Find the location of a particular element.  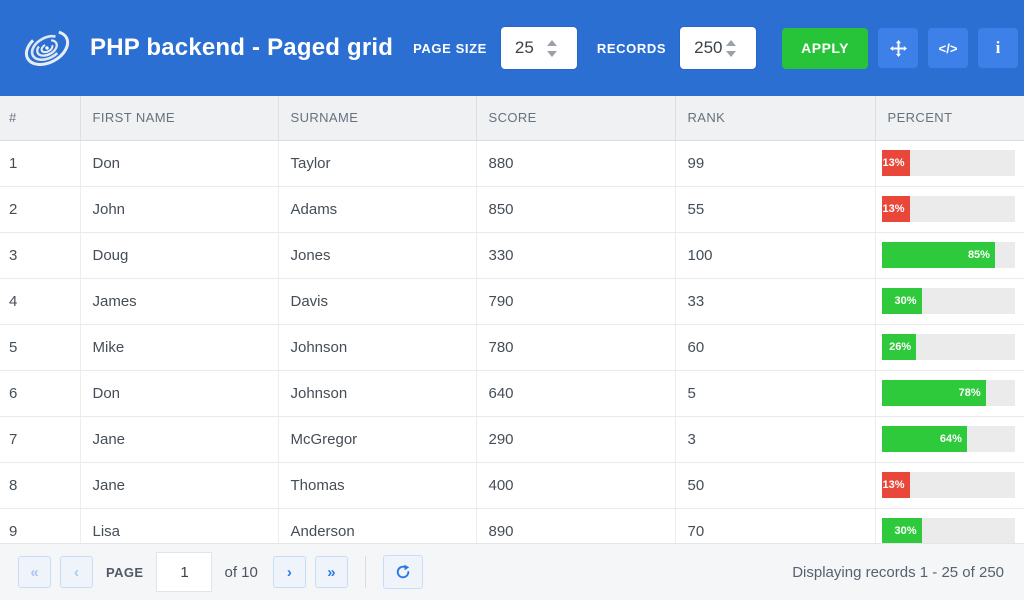

cell-percent: 30% is located at coordinates (949, 301).